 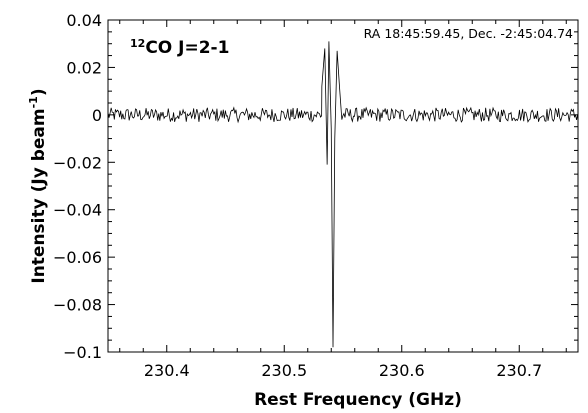 What do you see at coordinates (82, 352) in the screenshot?
I see `y-tick-label: −0.1` at bounding box center [82, 352].